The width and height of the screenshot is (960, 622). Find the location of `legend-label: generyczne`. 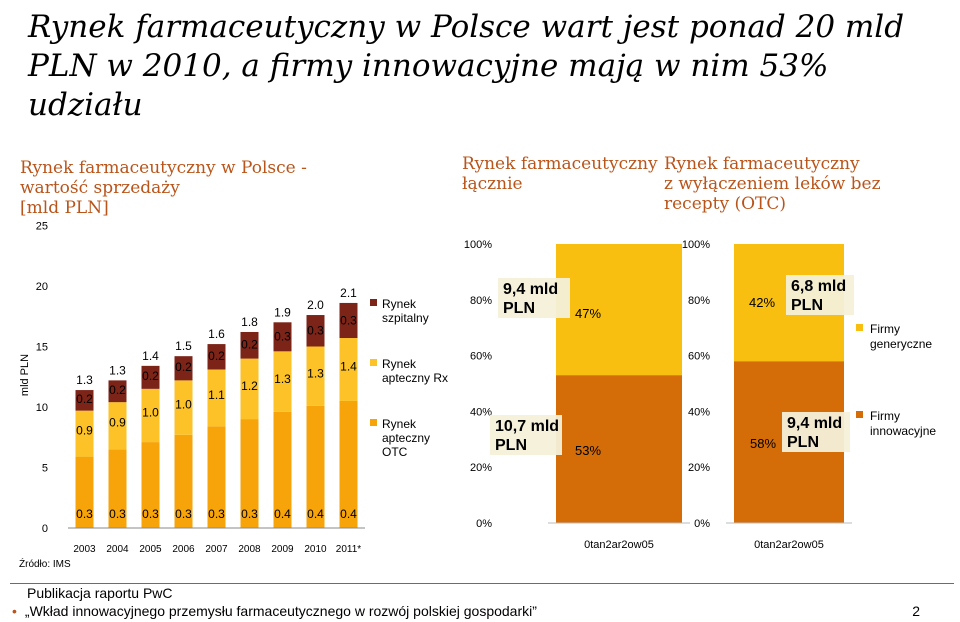

legend-label: generyczne is located at coordinates (901, 344).